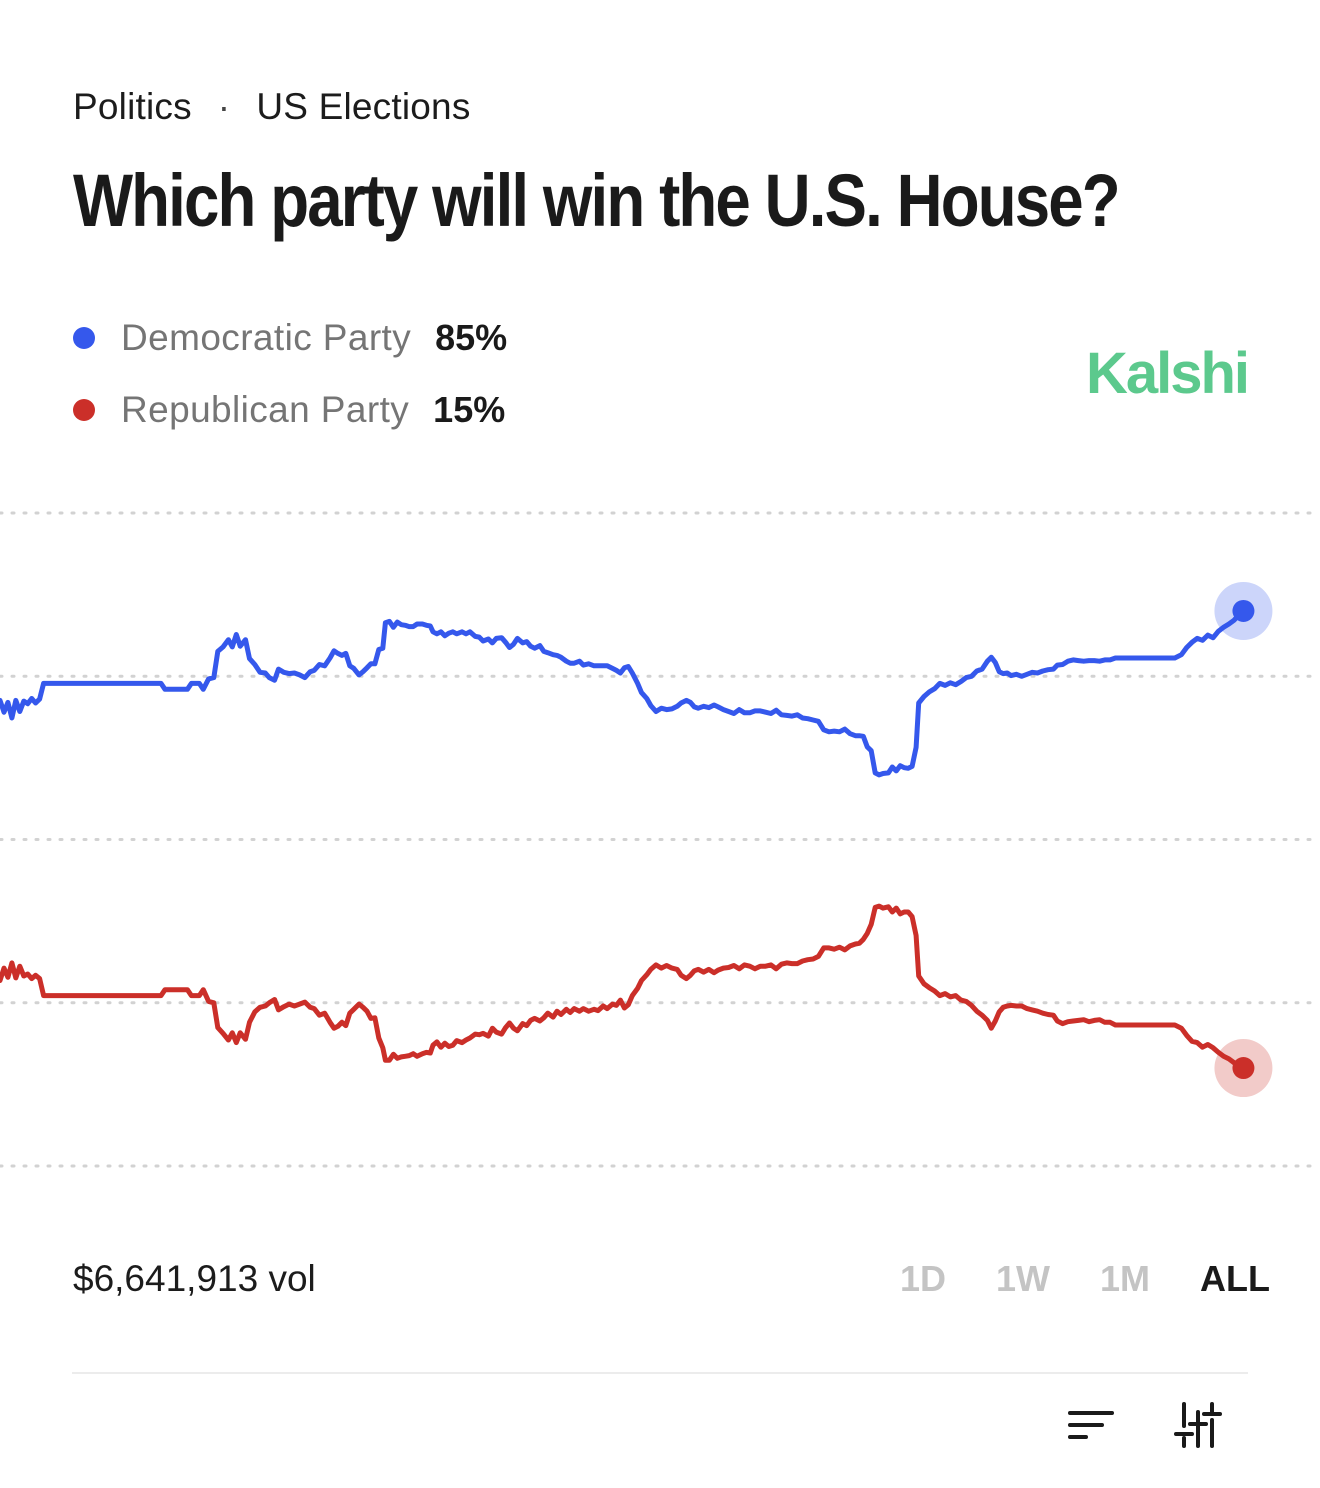  What do you see at coordinates (597, 200) in the screenshot?
I see `page-title: Which party will win the U.S. House?` at bounding box center [597, 200].